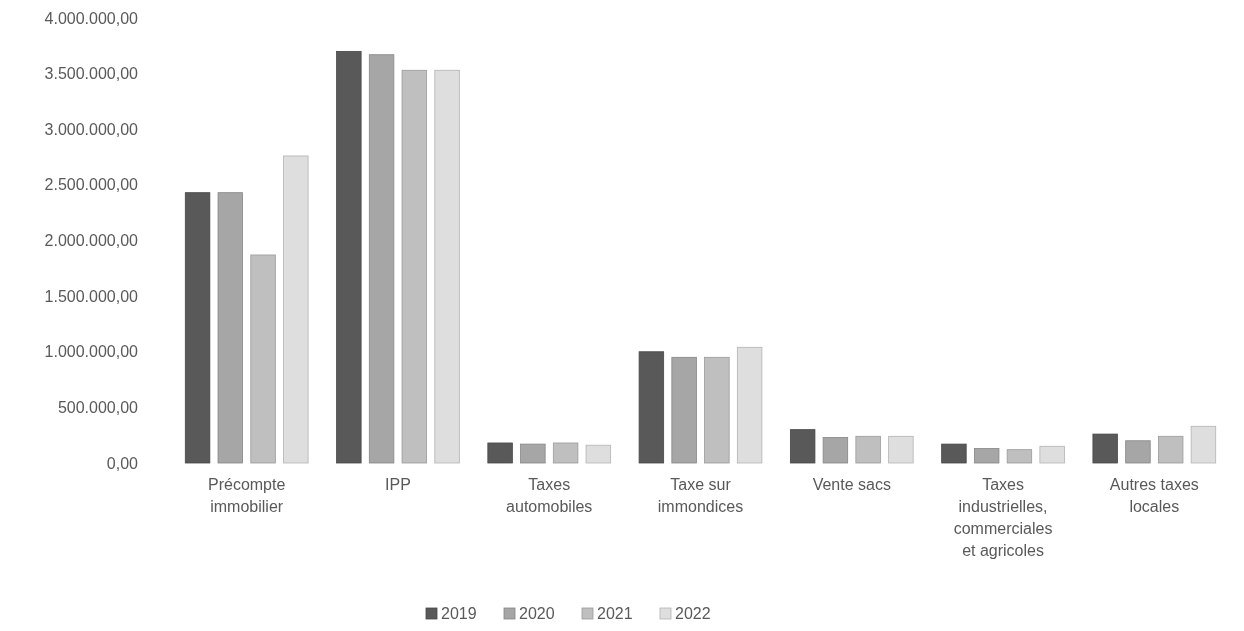  I want to click on x-tick-label: IPP, so click(398, 484).